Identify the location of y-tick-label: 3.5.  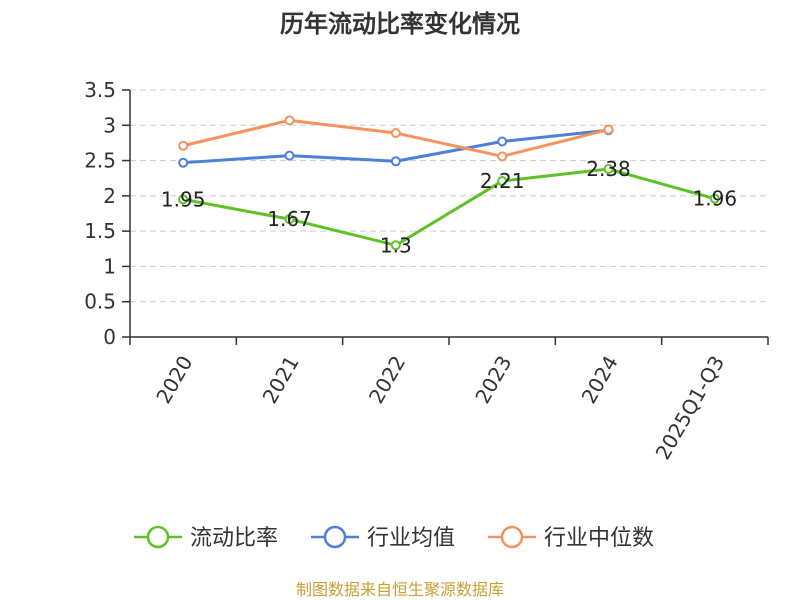
(100, 90).